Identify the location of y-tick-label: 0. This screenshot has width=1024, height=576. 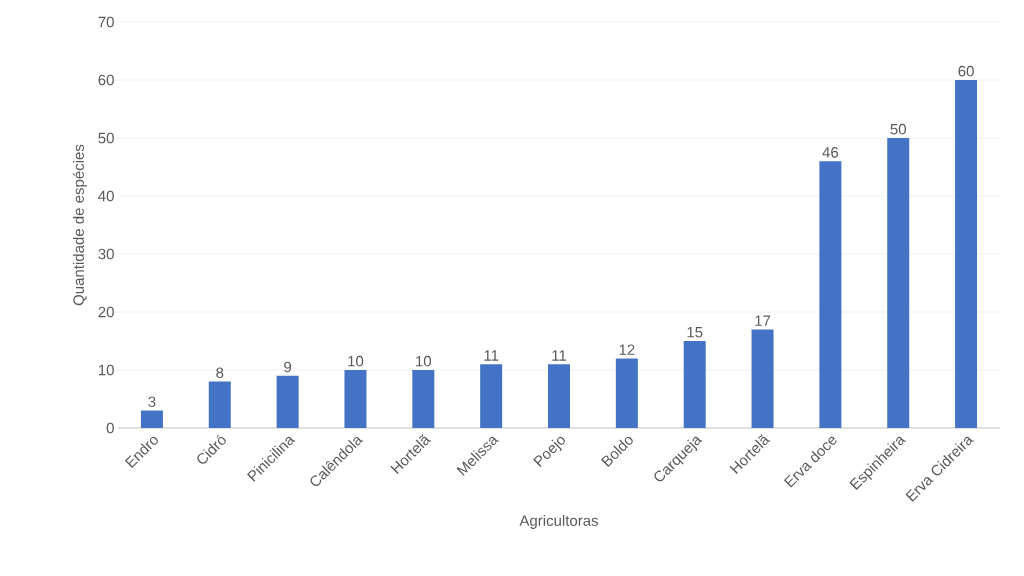
(110, 428).